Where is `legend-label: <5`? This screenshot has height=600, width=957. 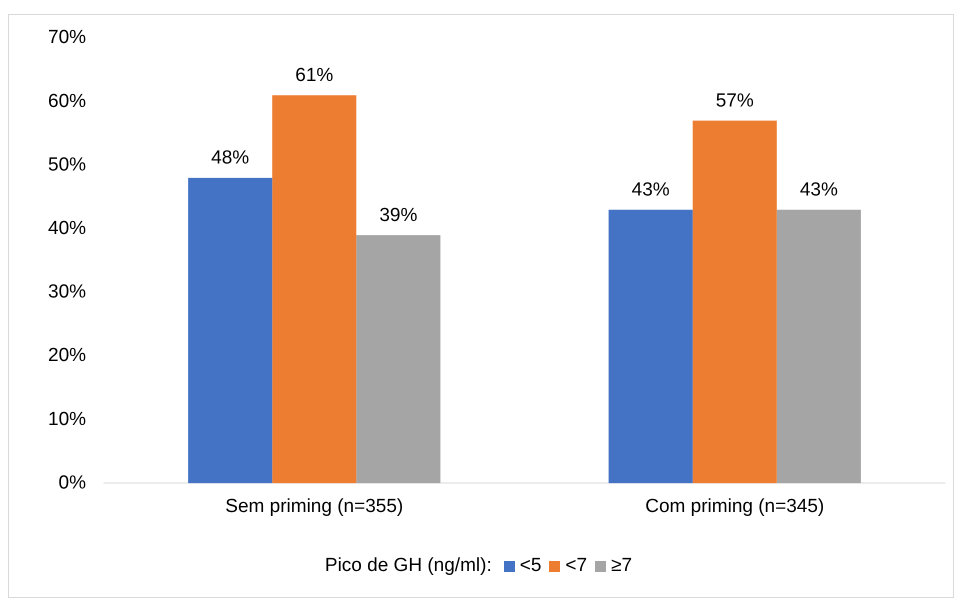 legend-label: <5 is located at coordinates (531, 566).